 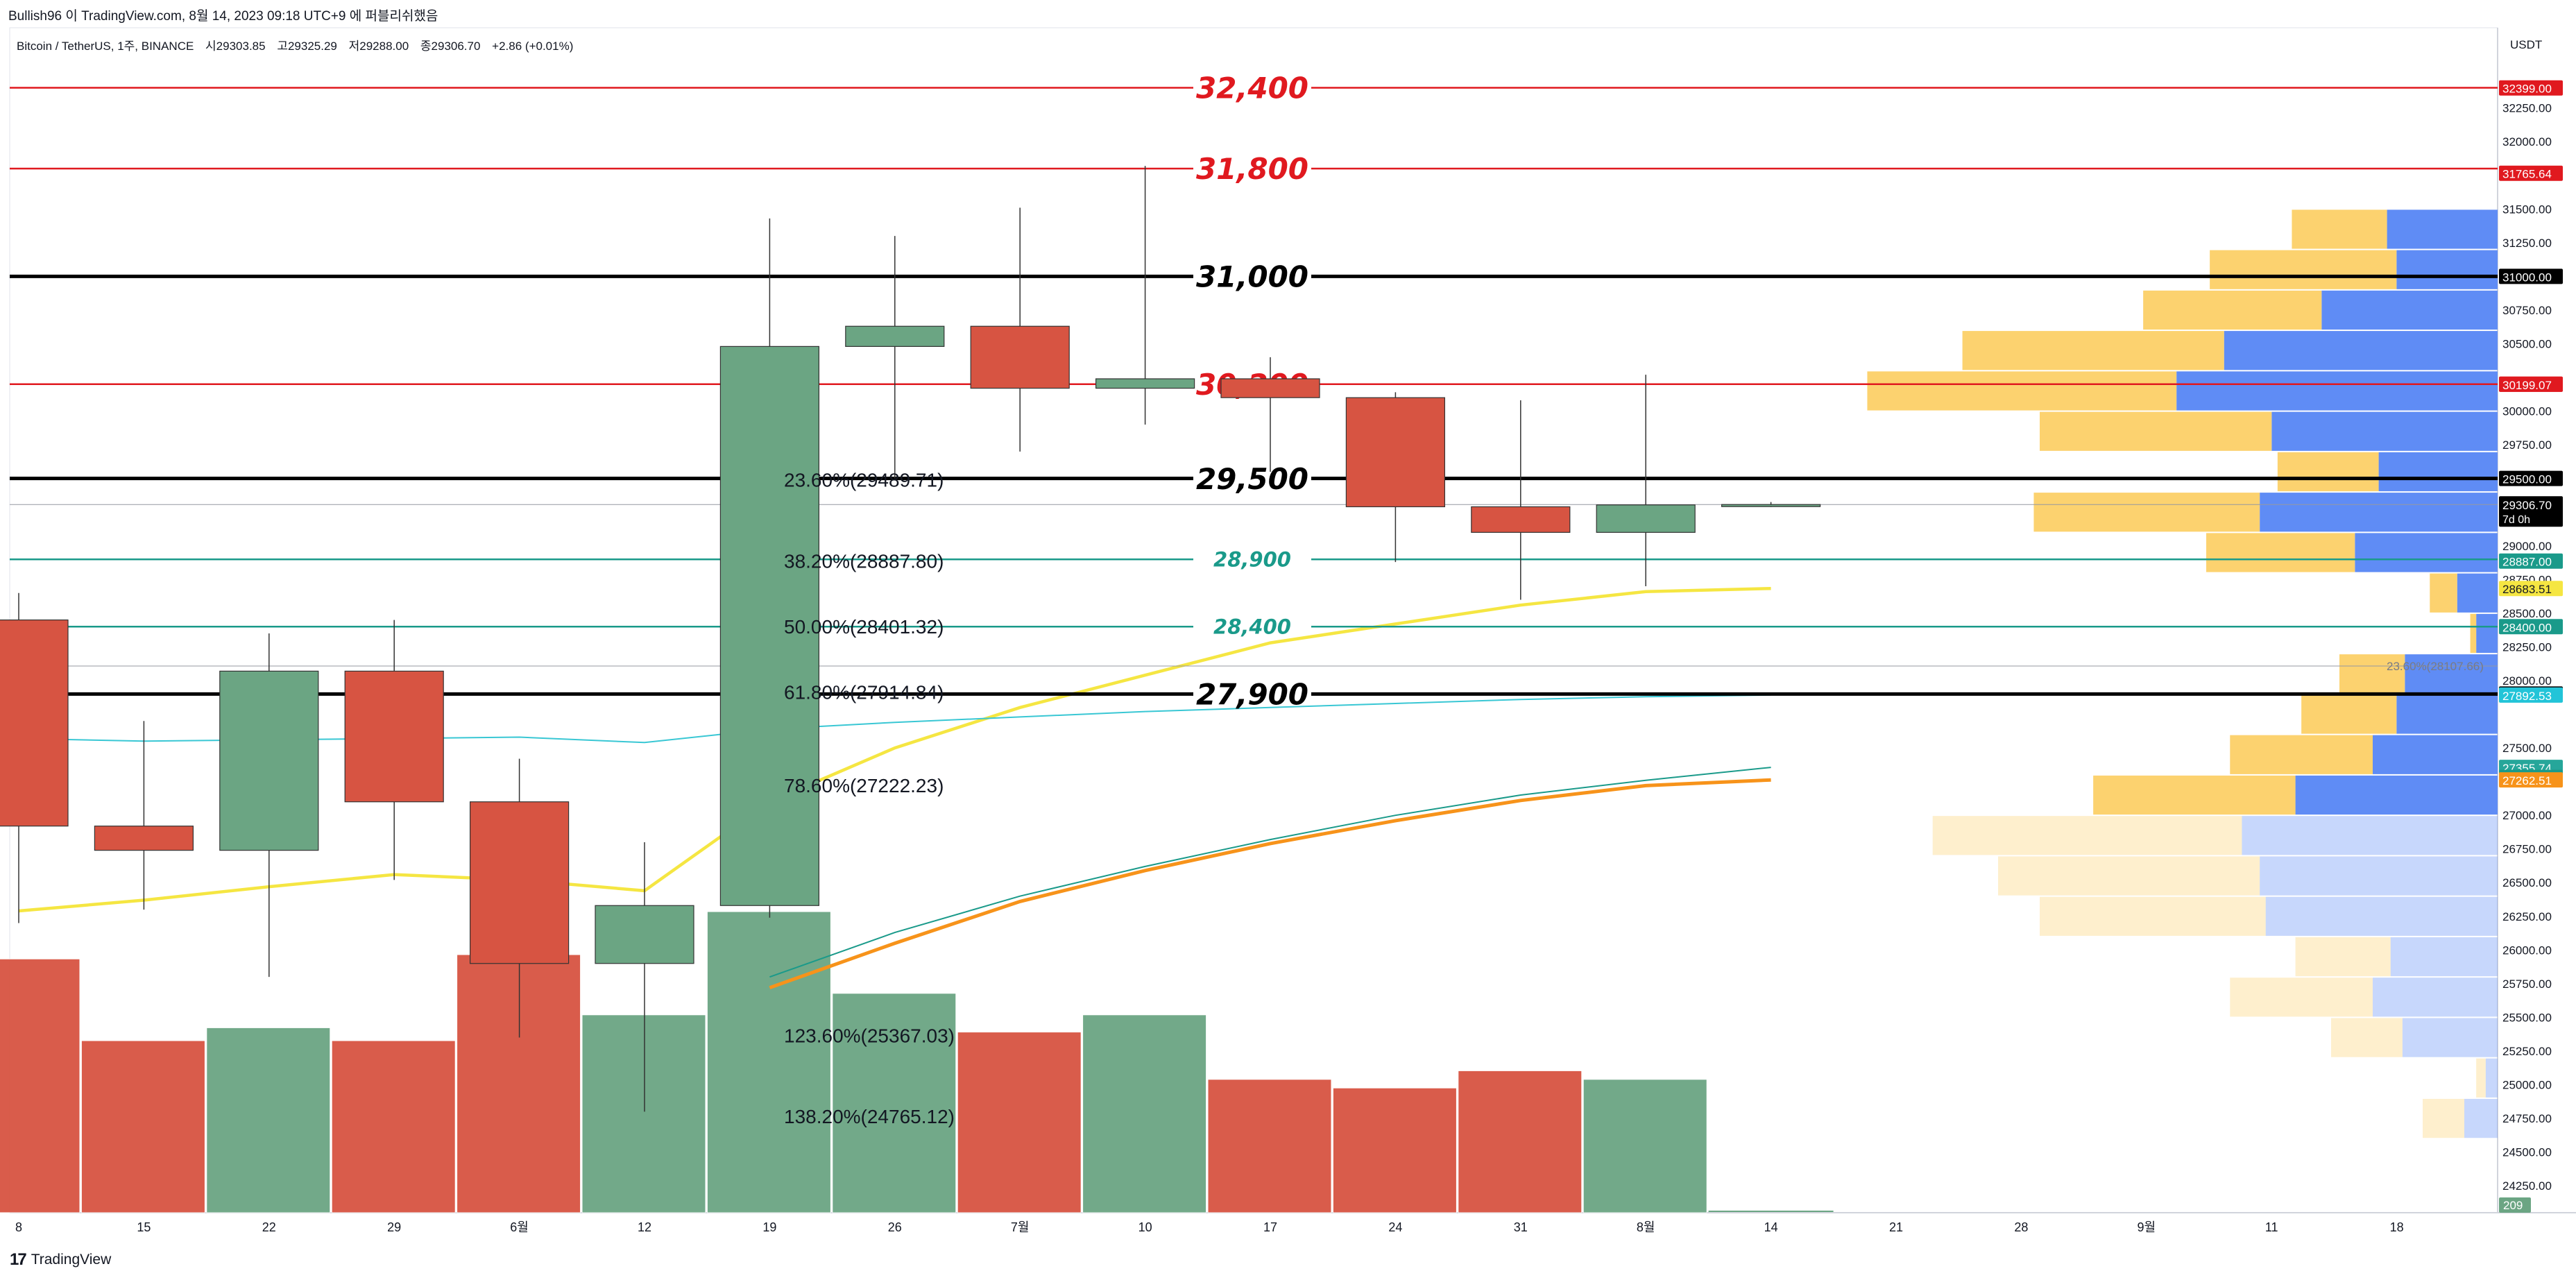 I want to click on price-tick-label: 30500.00, so click(x=2527, y=344).